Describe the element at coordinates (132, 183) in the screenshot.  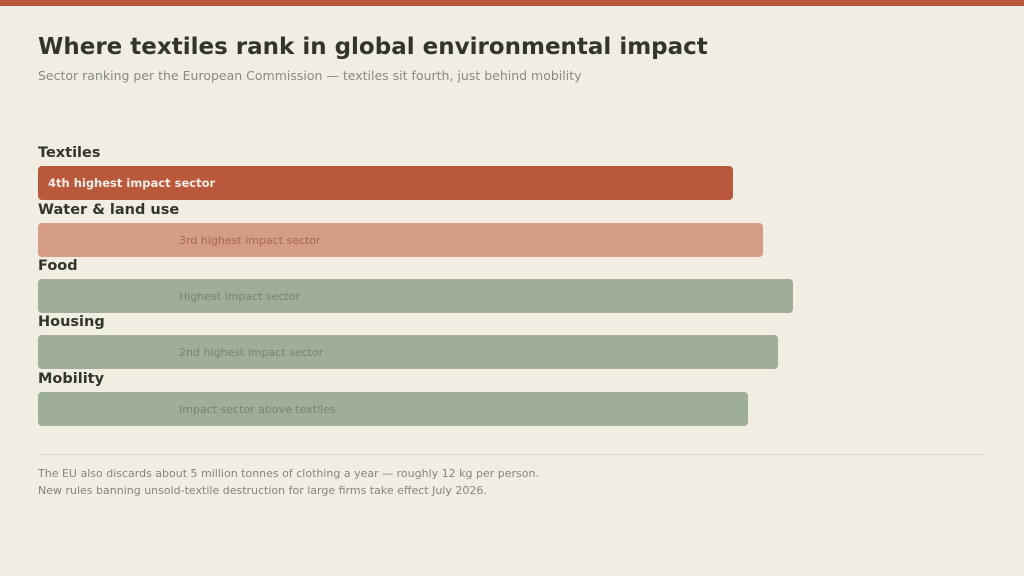
I see `sector-note: 4th highest impact sector` at that location.